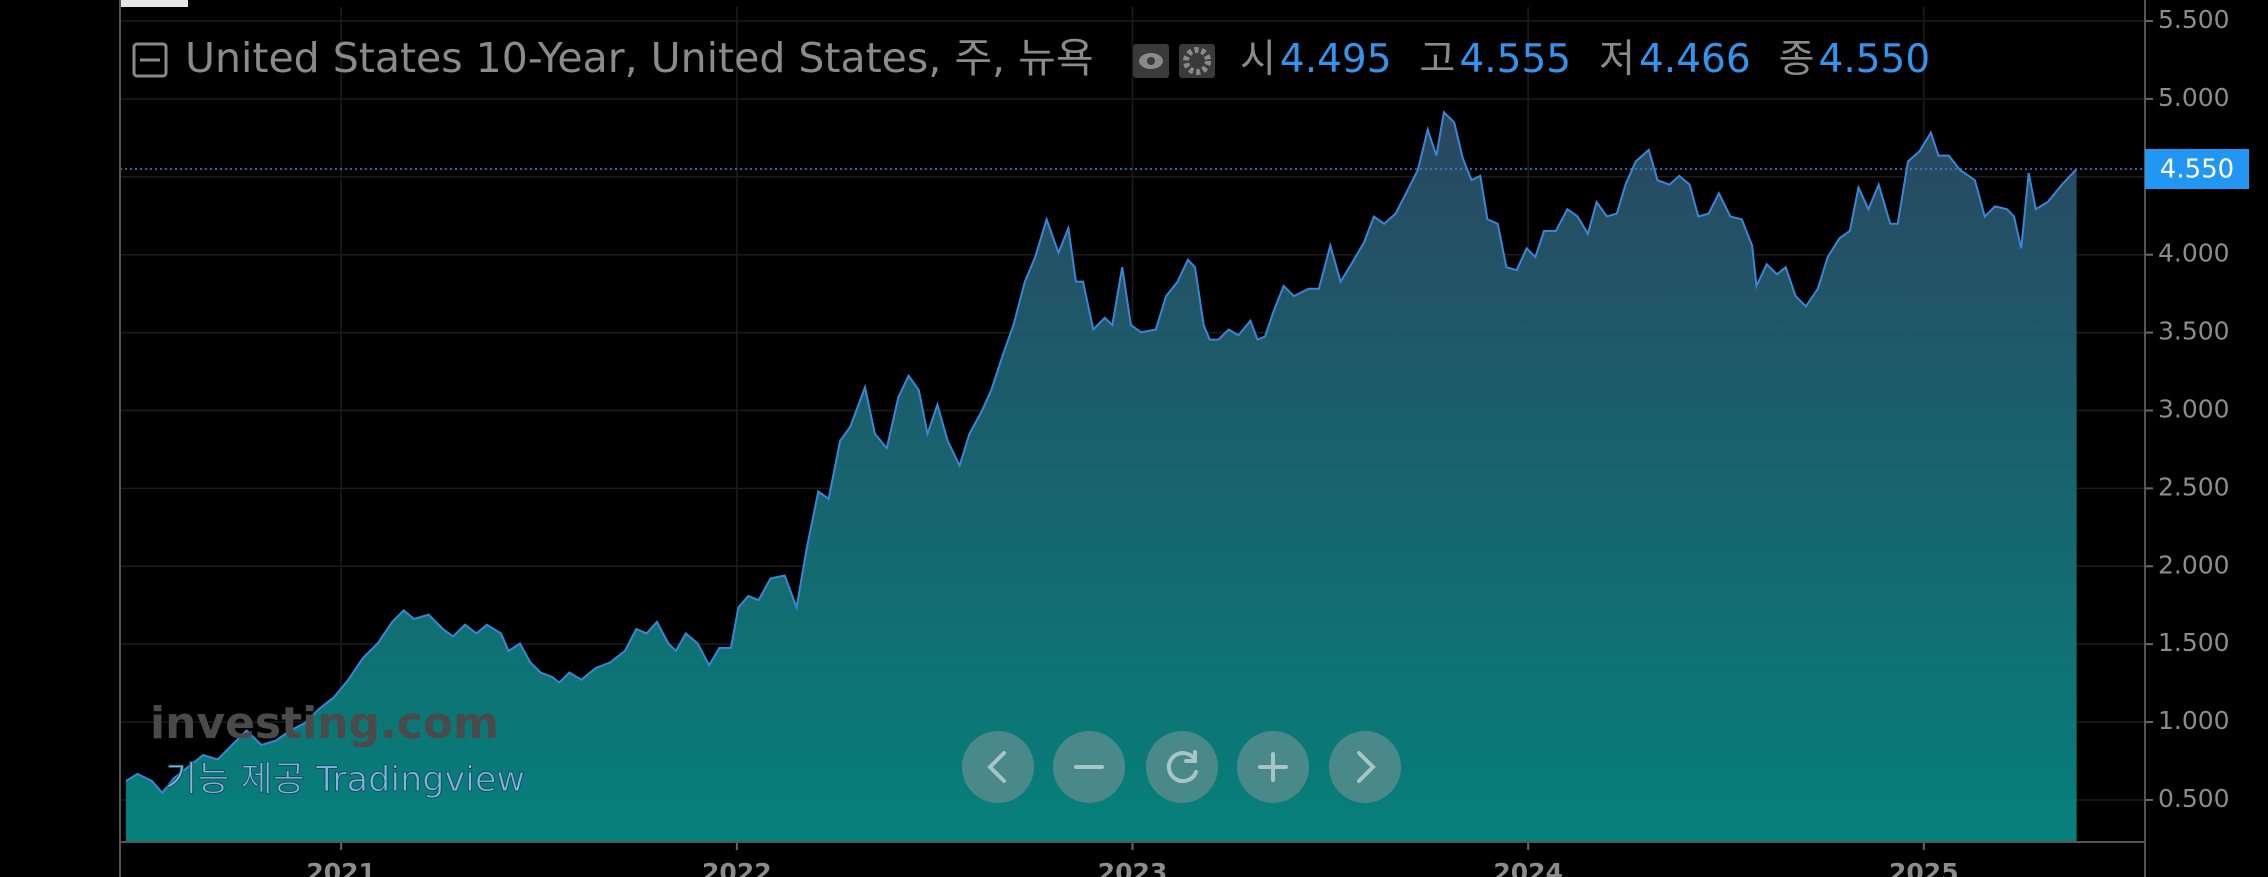 Image resolution: width=2268 pixels, height=877 pixels. I want to click on y-tick-label: 2.500, so click(2194, 486).